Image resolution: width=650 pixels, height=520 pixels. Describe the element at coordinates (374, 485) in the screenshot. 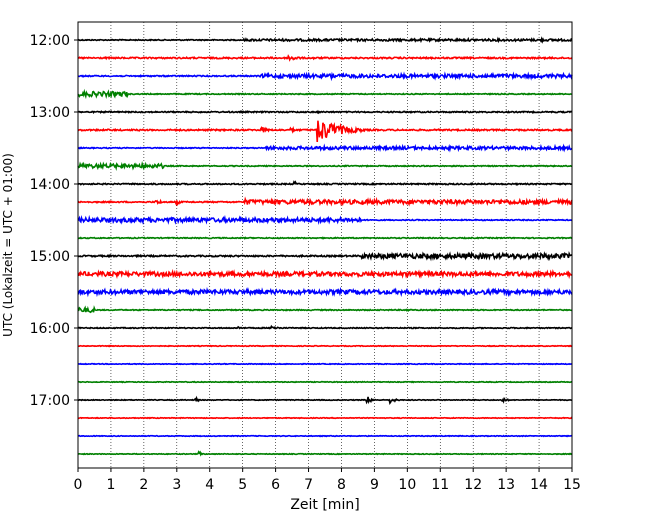

I see `x-tick-label-9: 9` at that location.